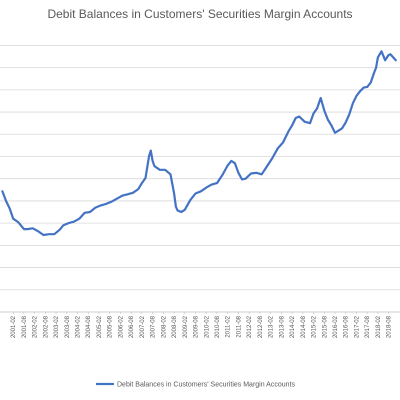 The width and height of the screenshot is (400, 400). I want to click on x-tick-label: 2004-02, so click(79, 326).